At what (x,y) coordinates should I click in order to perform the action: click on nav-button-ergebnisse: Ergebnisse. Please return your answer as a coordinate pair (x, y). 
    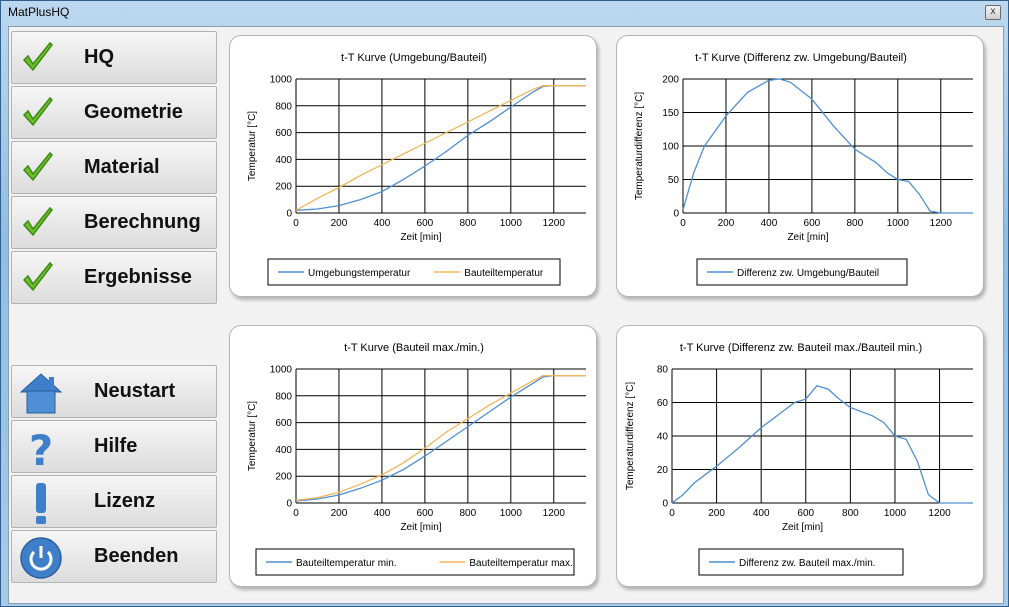
    Looking at the image, I should click on (114, 277).